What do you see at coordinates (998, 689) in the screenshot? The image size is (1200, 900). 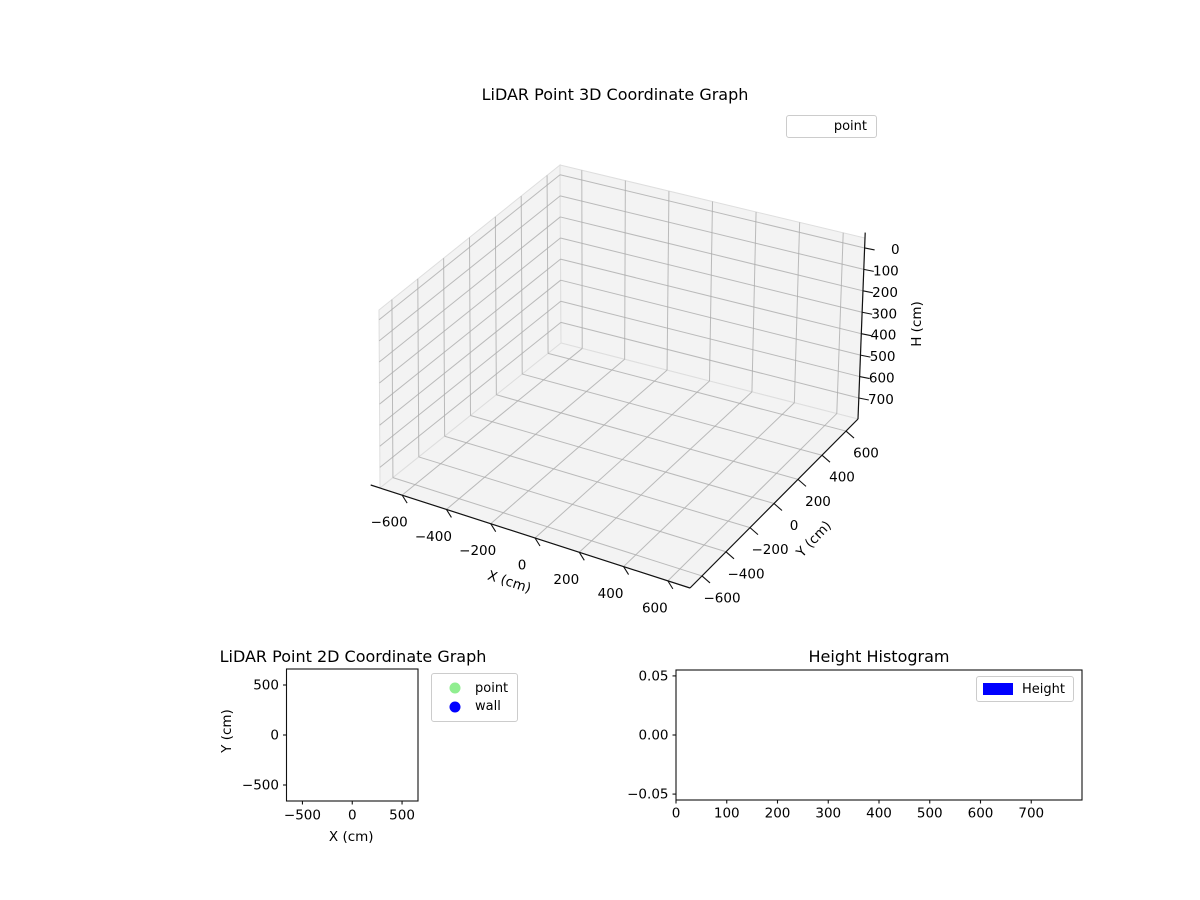 I see `height-swatch-icon` at bounding box center [998, 689].